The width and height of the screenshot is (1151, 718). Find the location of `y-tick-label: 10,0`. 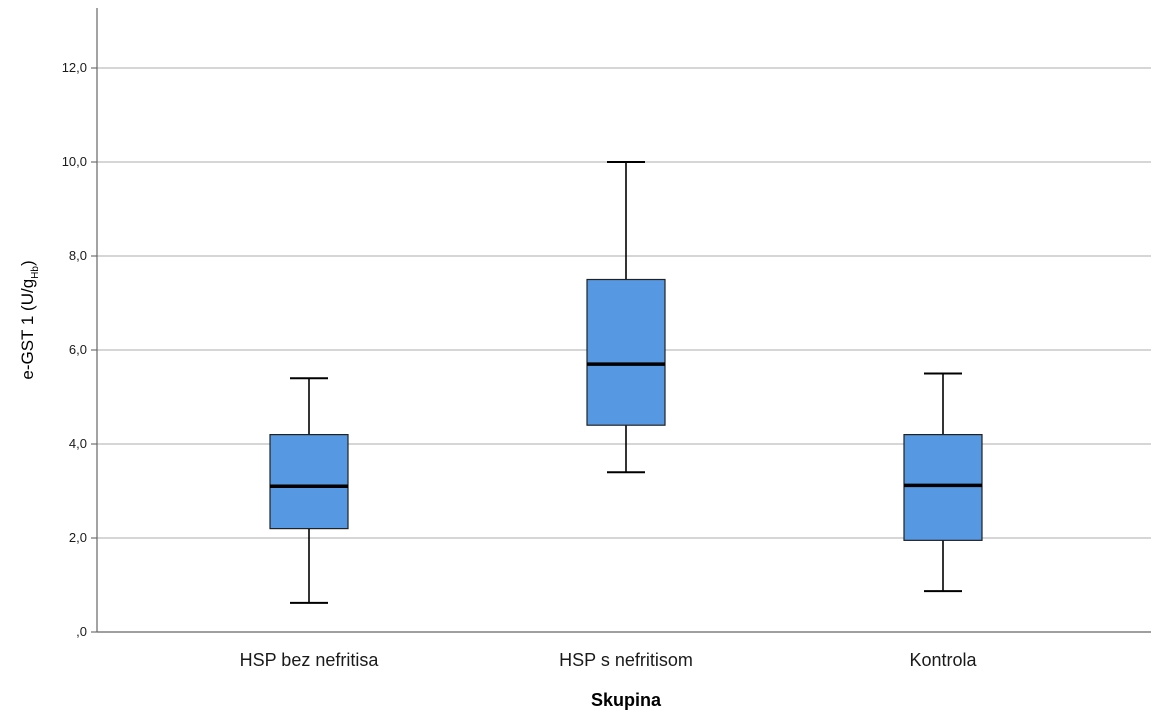

y-tick-label: 10,0 is located at coordinates (74, 161).